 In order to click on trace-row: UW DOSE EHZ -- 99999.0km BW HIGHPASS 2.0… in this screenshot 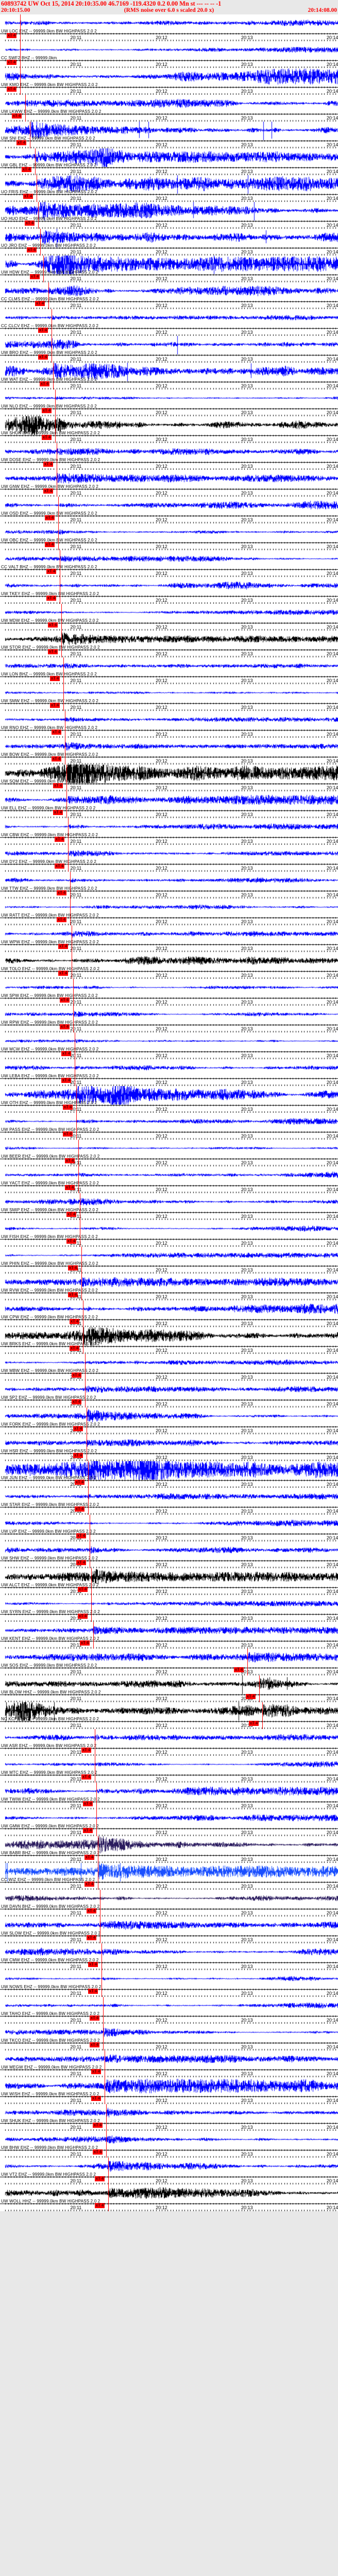, I will do `click(169, 452)`.